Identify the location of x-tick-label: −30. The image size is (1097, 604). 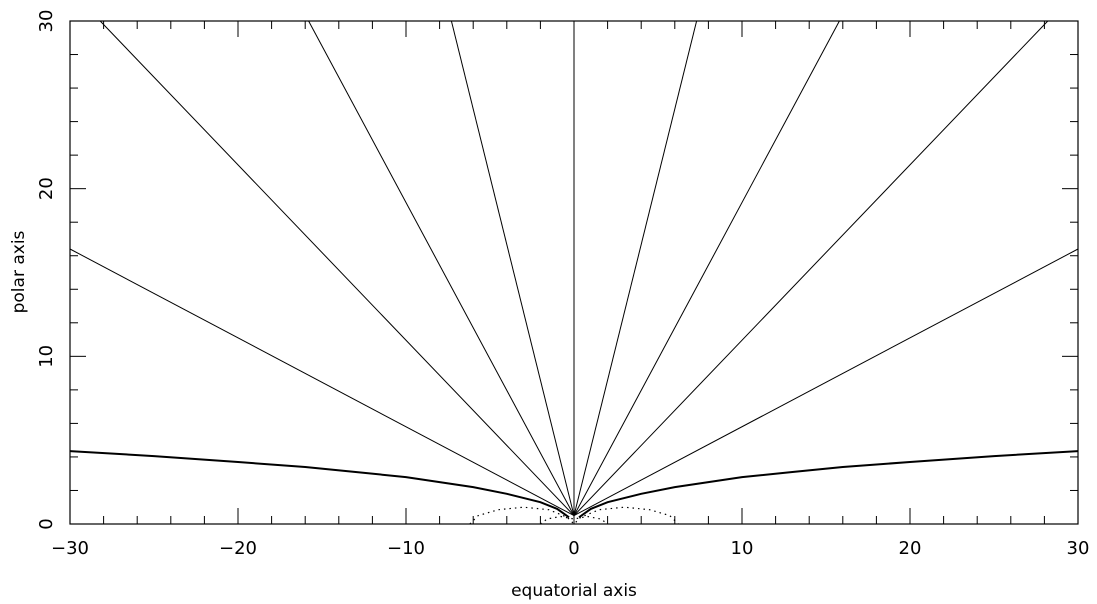
(70, 548).